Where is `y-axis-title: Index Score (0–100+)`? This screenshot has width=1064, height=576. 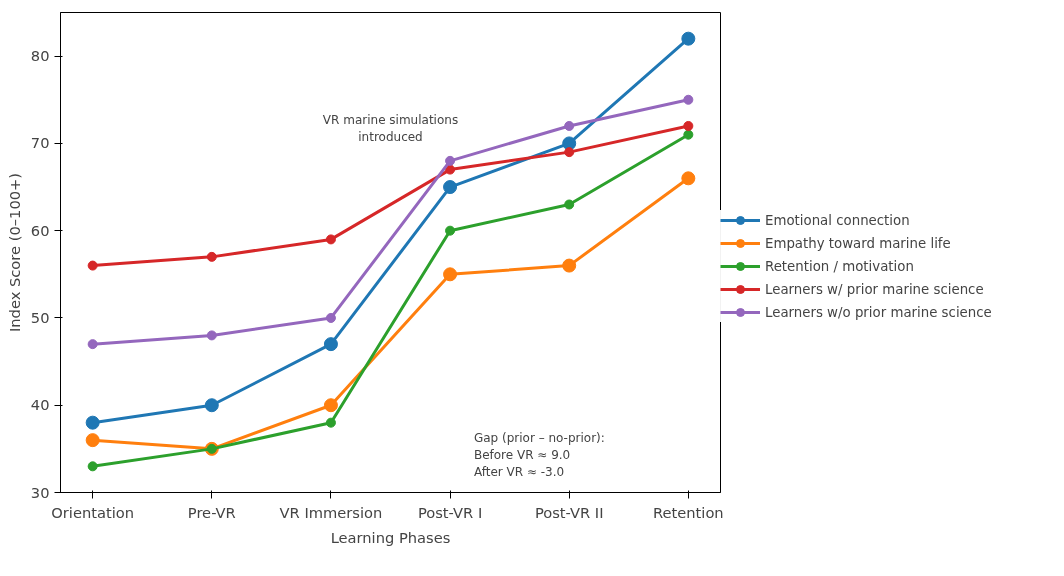
y-axis-title: Index Score (0–100+) is located at coordinates (14, 252).